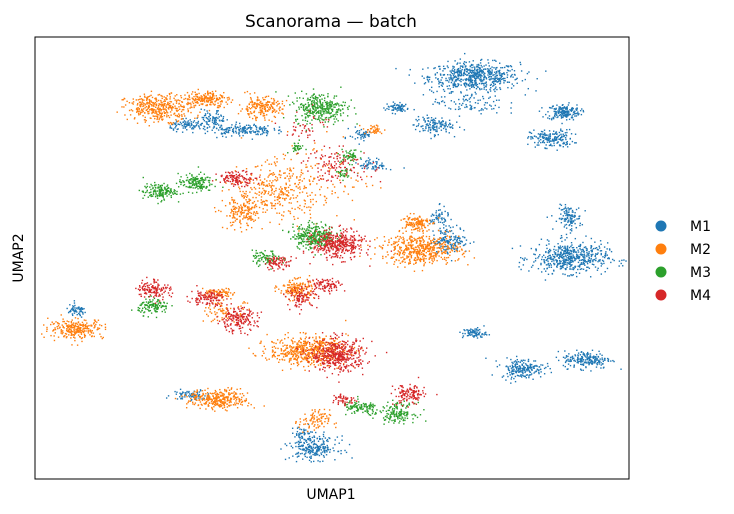 This screenshot has width=734, height=514. Describe the element at coordinates (331, 22) in the screenshot. I see `chart-title: Scanorama — batch` at that location.